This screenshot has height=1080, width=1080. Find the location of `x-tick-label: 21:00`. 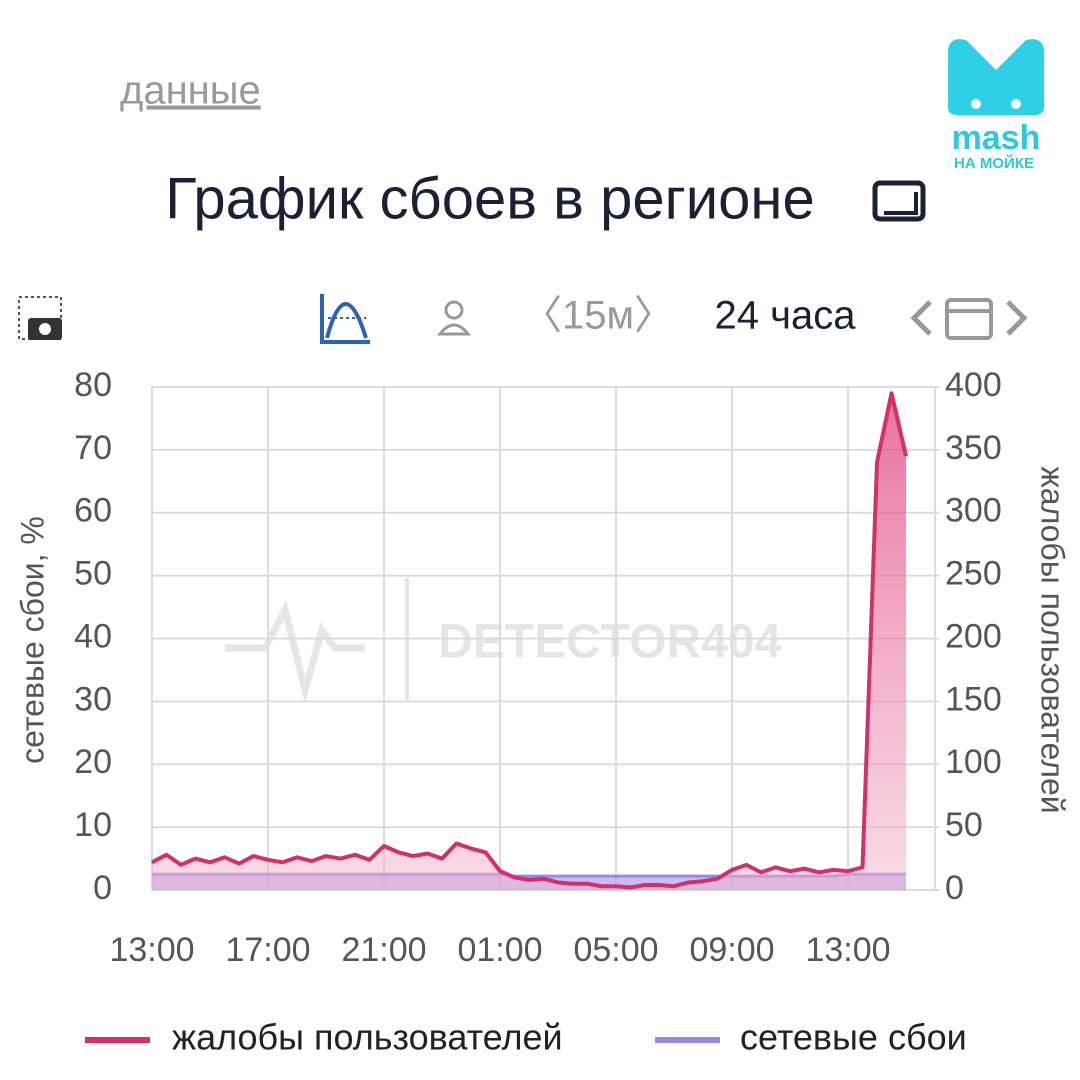

x-tick-label: 21:00 is located at coordinates (383, 950).